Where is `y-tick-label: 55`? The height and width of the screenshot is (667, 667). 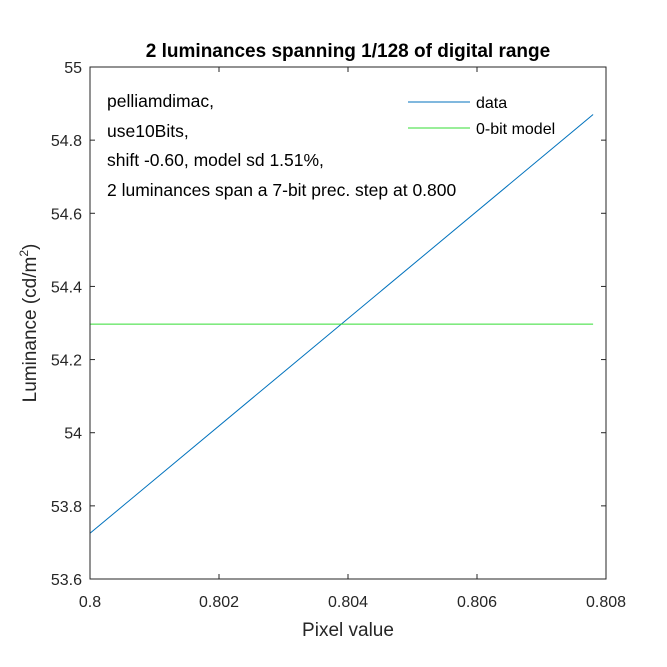
y-tick-label: 55 is located at coordinates (73, 68).